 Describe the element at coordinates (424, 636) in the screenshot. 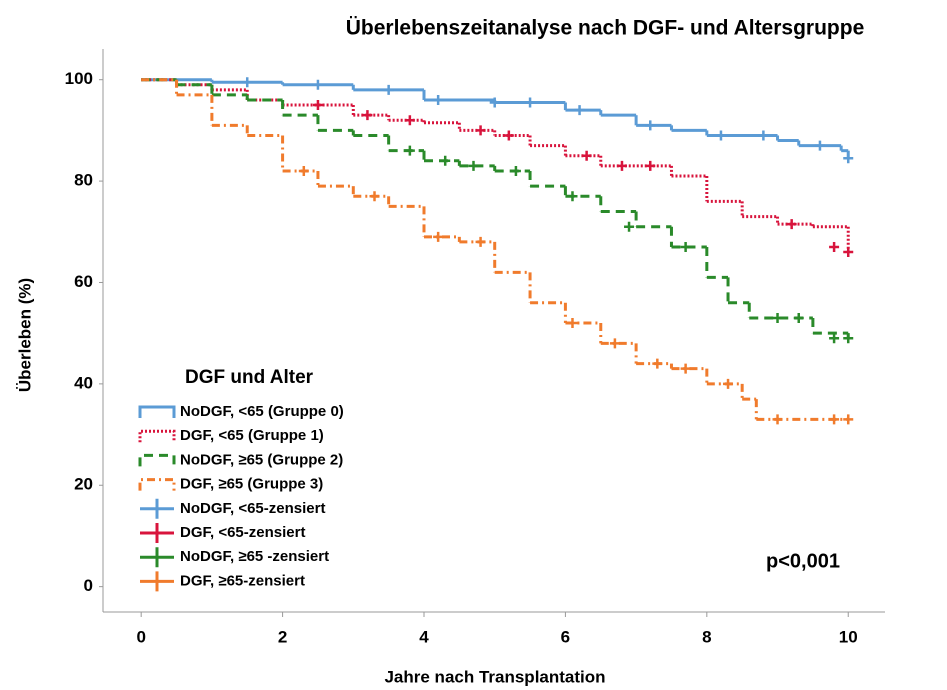

I see `x-tick-label: 4` at that location.